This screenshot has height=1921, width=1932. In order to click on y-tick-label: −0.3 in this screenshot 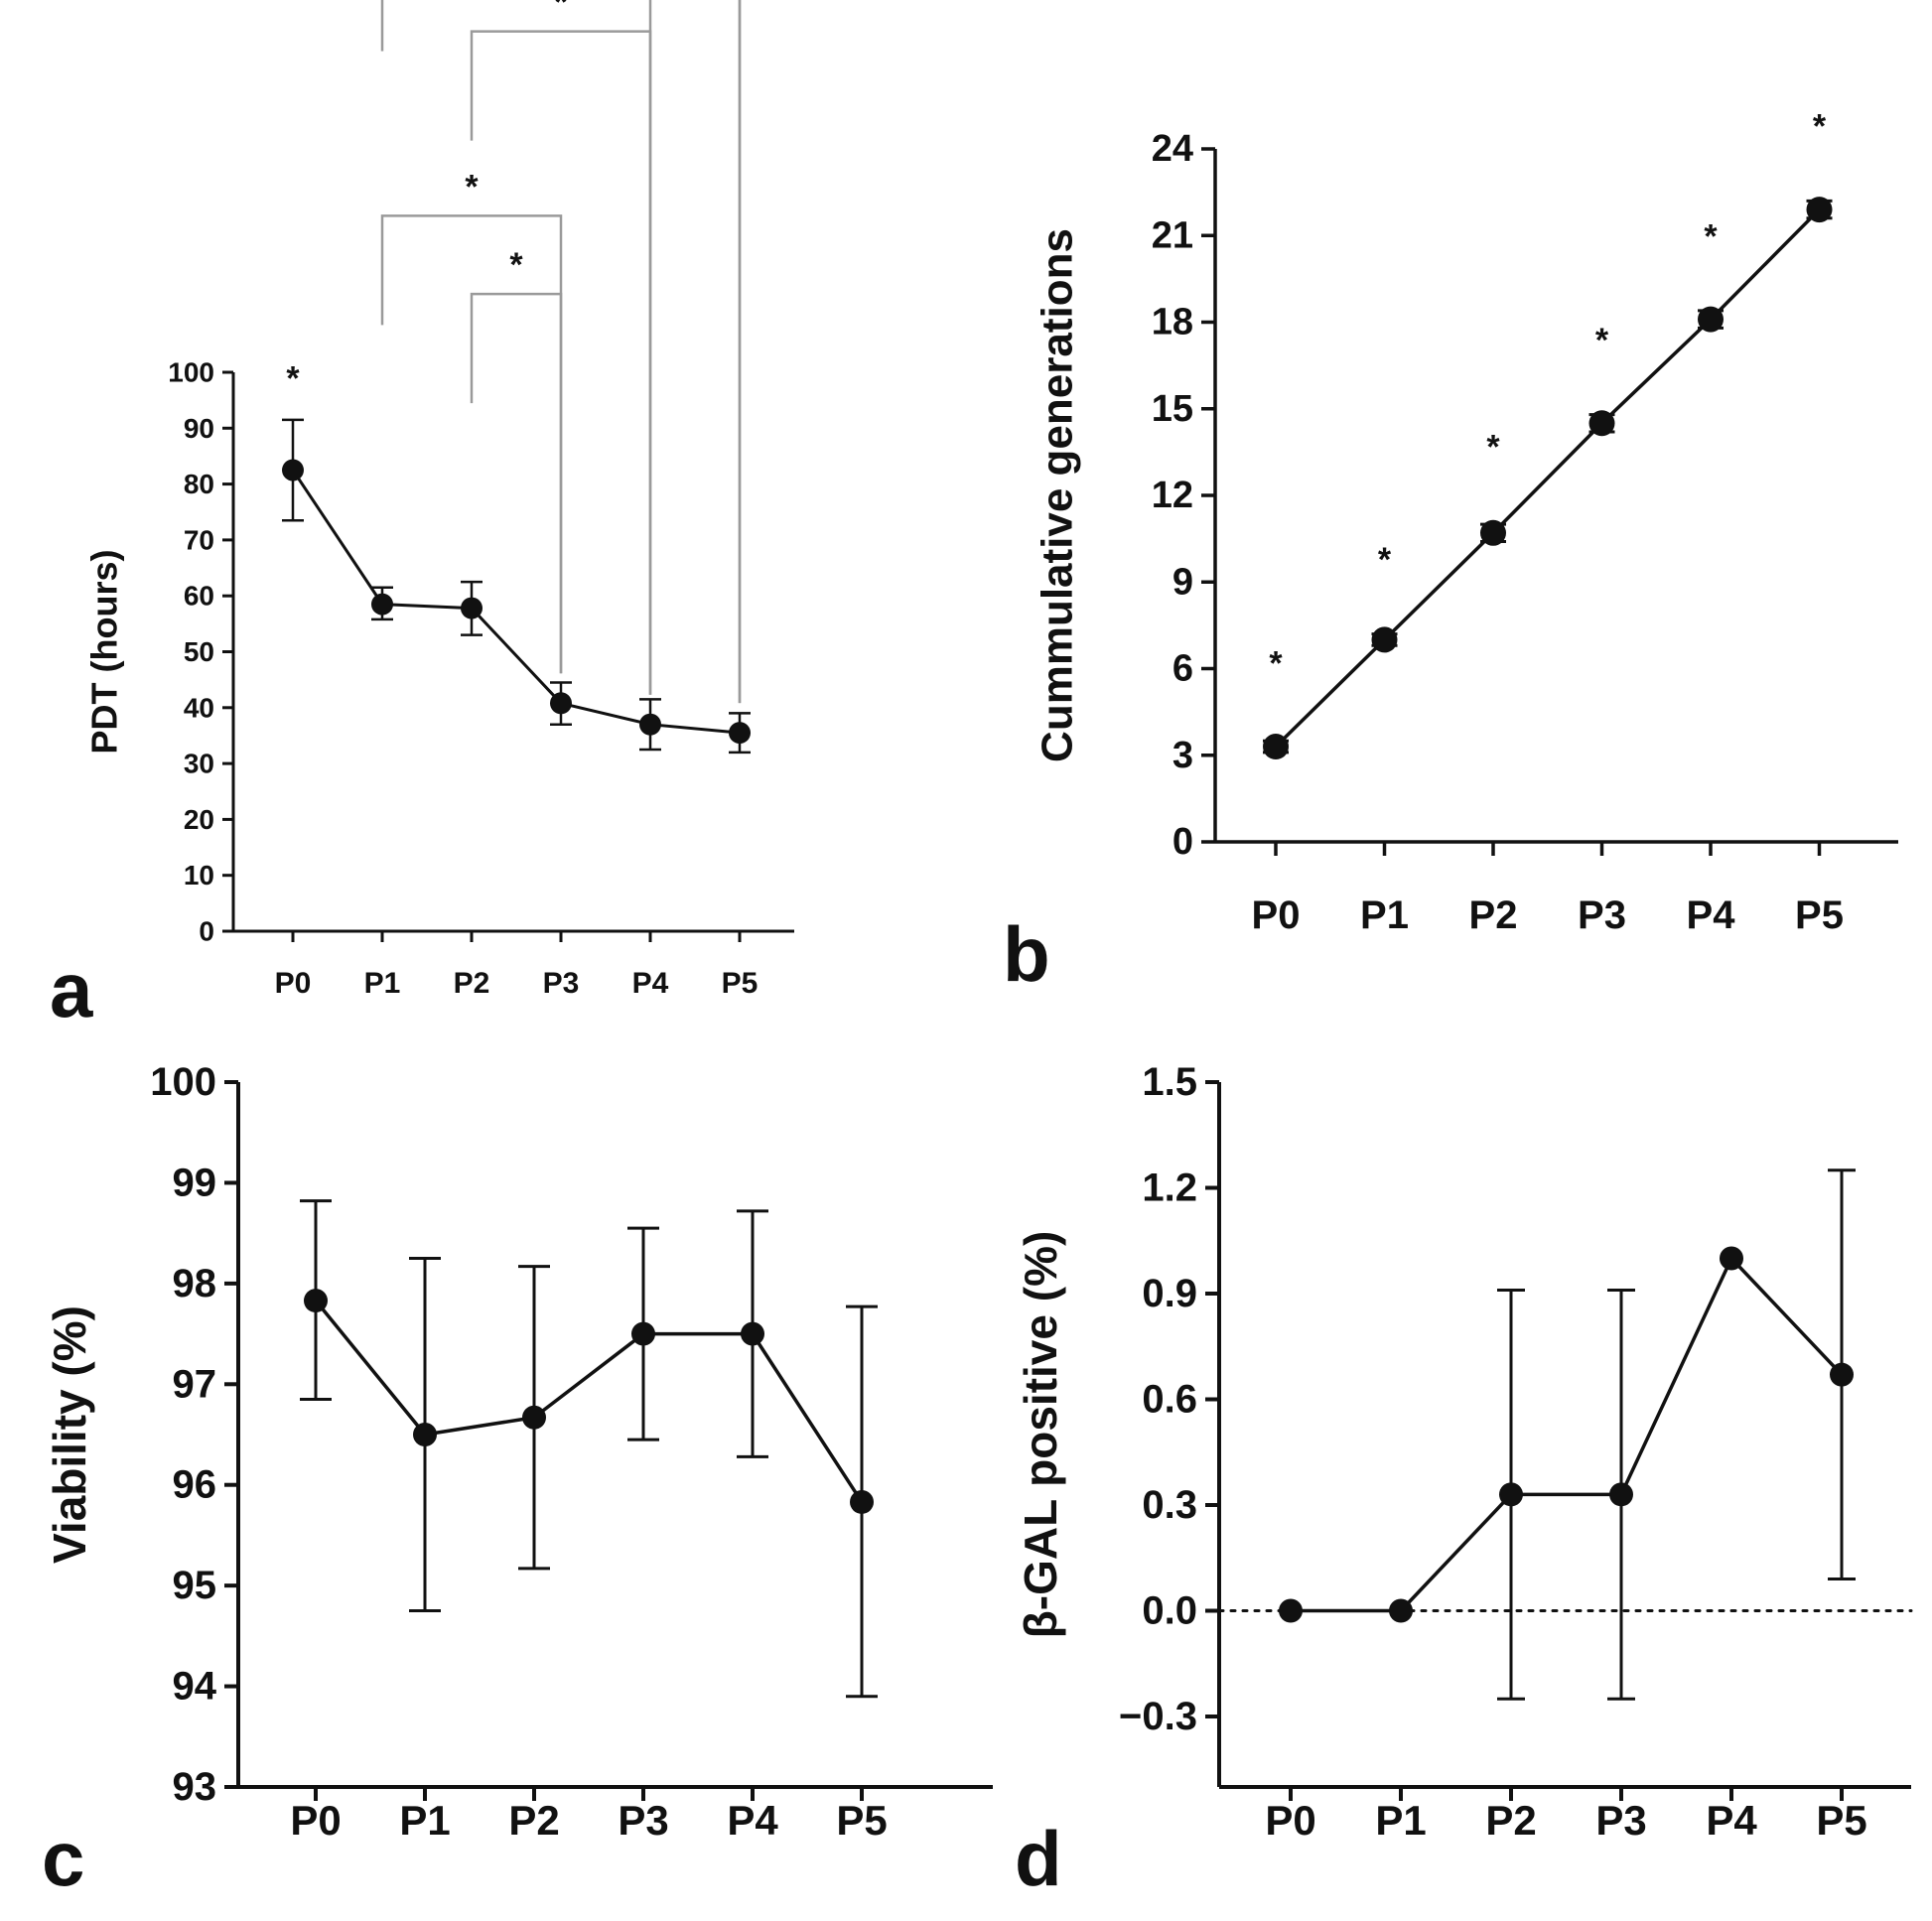, I will do `click(1158, 1716)`.